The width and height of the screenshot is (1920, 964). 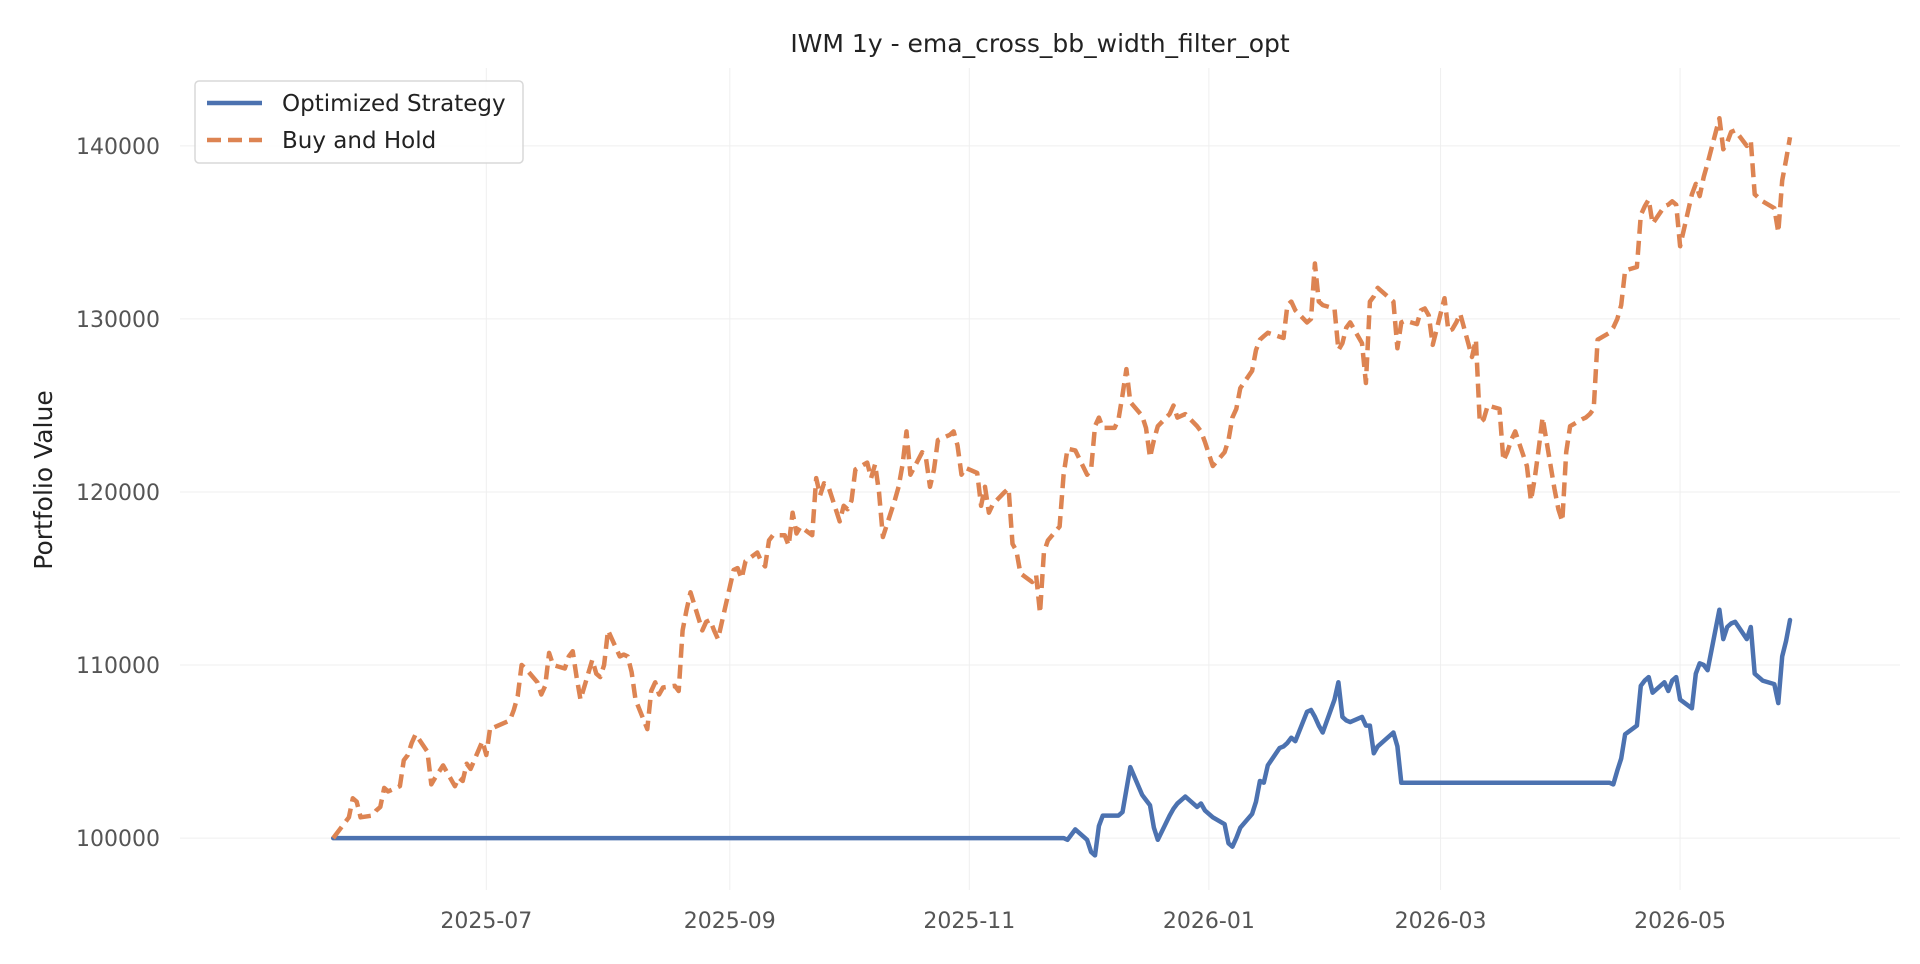 What do you see at coordinates (486, 921) in the screenshot?
I see `x-tick-label: 2025-07` at bounding box center [486, 921].